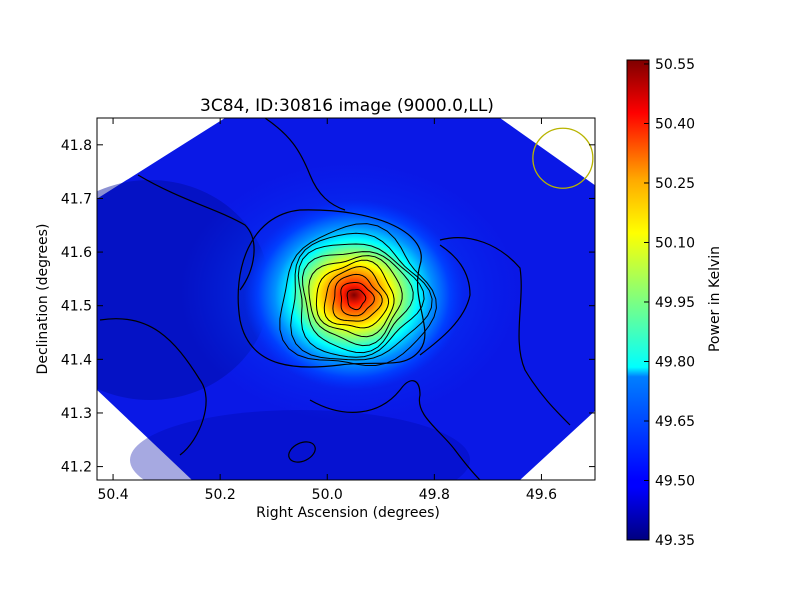  Describe the element at coordinates (675, 362) in the screenshot. I see `colorbar-tick-label: 49.80` at that location.